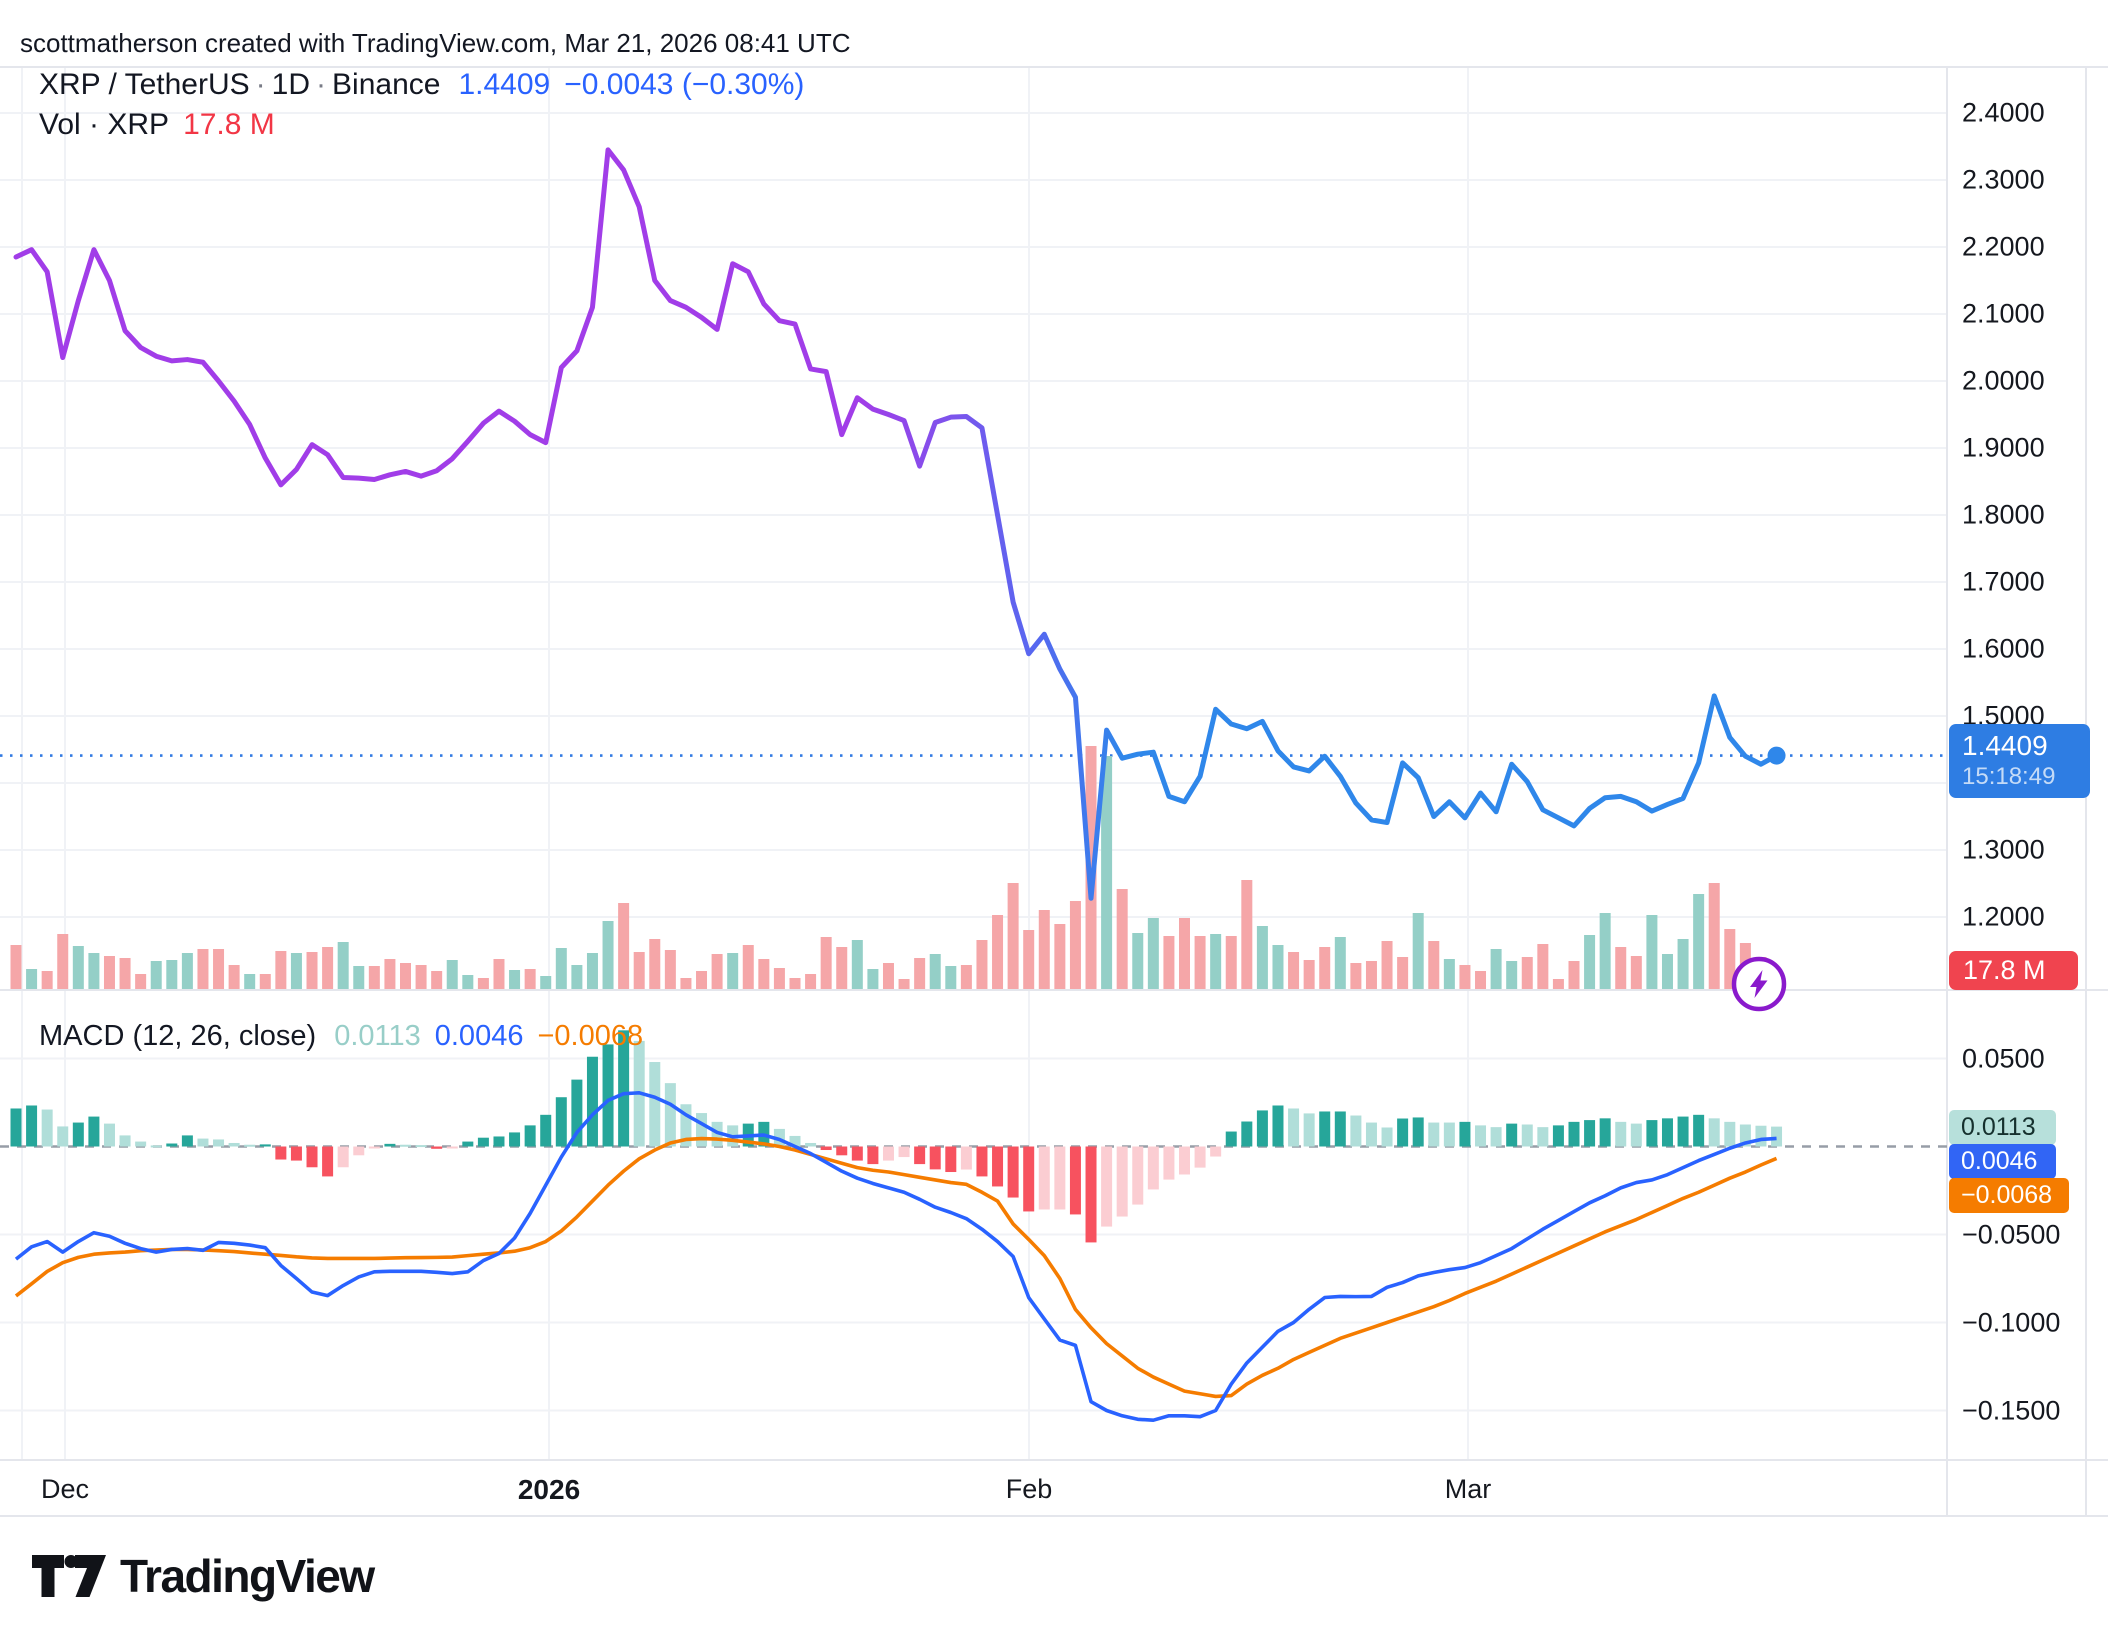  Describe the element at coordinates (504, 84) in the screenshot. I see `last-price-value: 1.4409` at that location.